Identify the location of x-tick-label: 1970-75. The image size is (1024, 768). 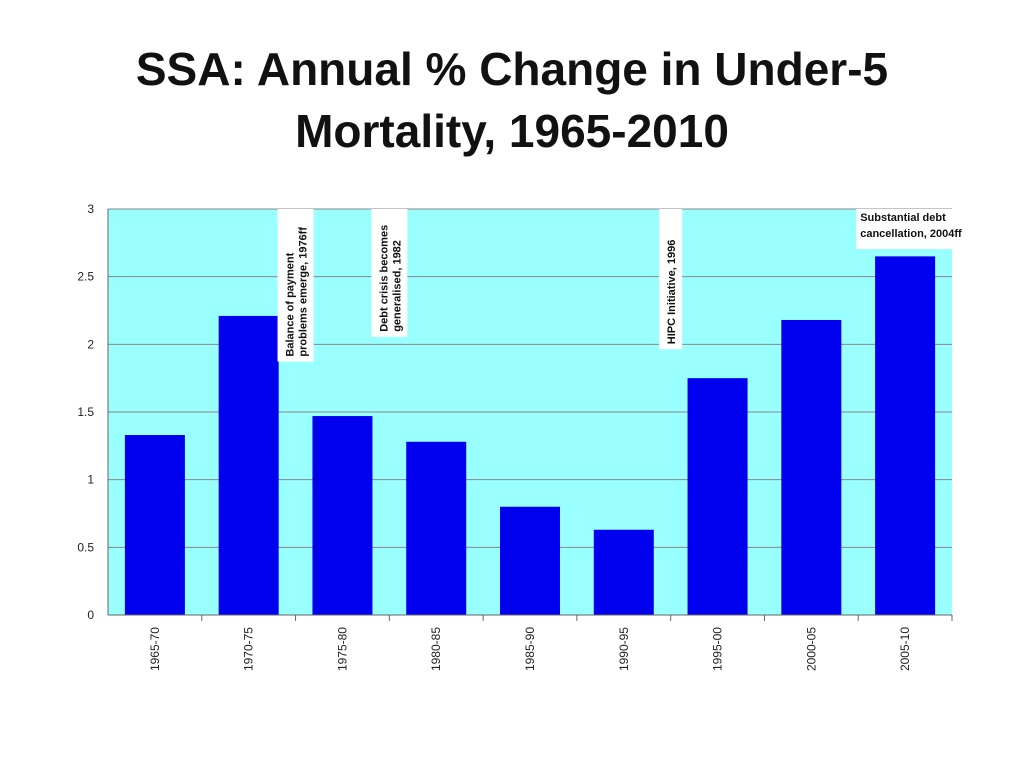
(249, 649).